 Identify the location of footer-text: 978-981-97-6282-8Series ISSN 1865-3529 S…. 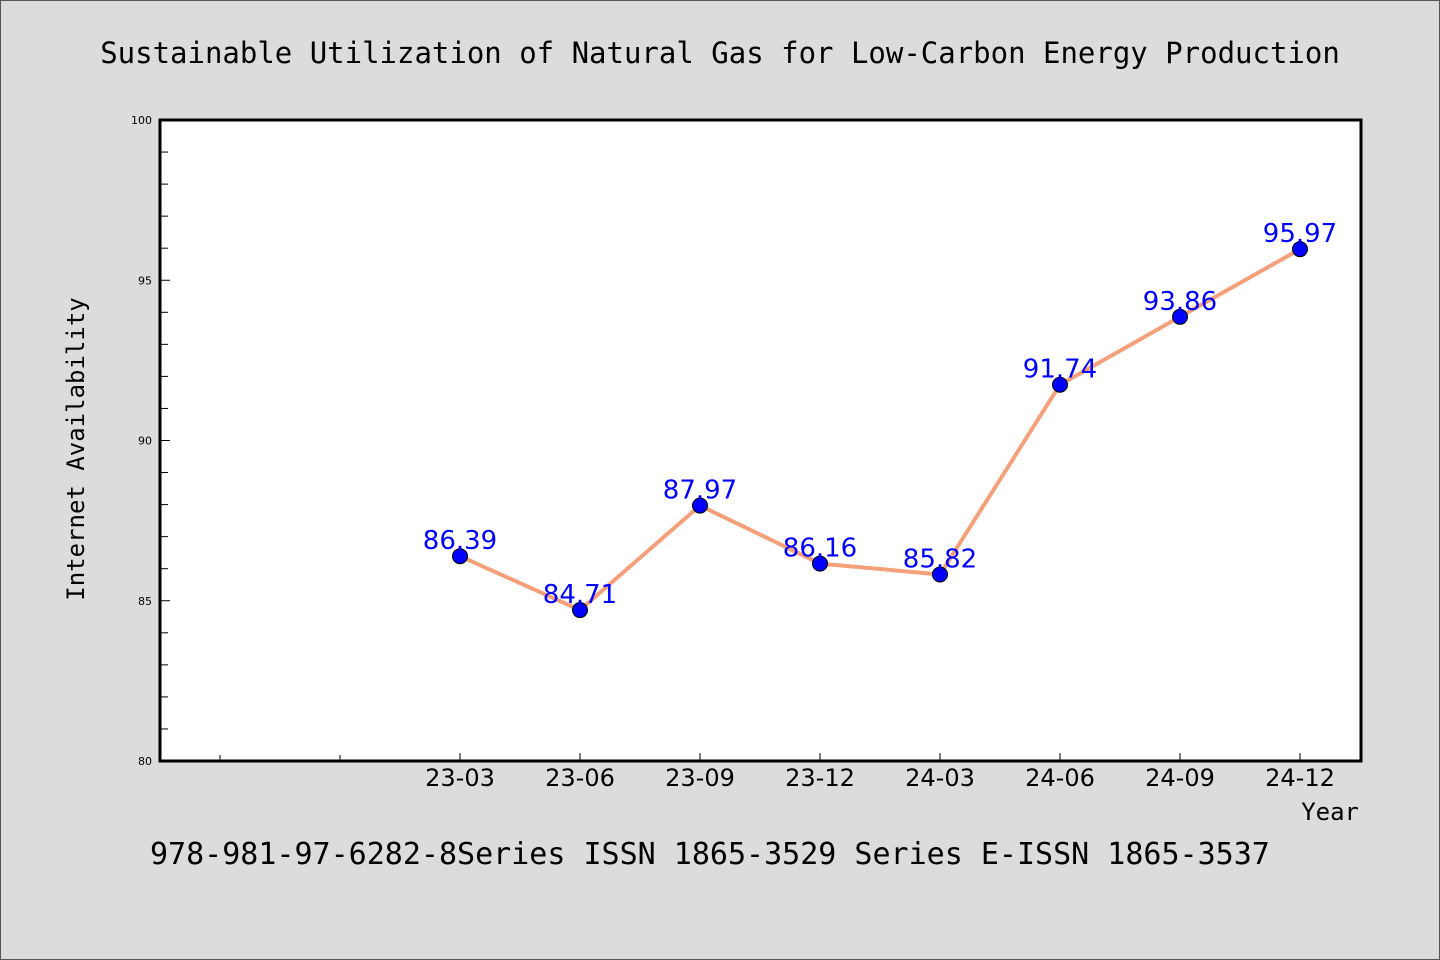
(710, 854).